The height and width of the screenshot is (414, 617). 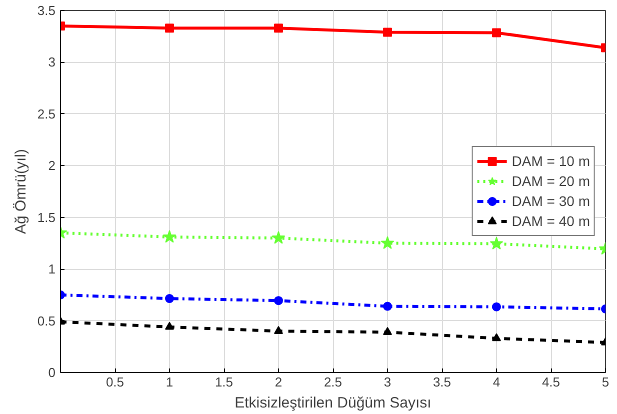 What do you see at coordinates (52, 269) in the screenshot?
I see `y-tick-label: 1` at bounding box center [52, 269].